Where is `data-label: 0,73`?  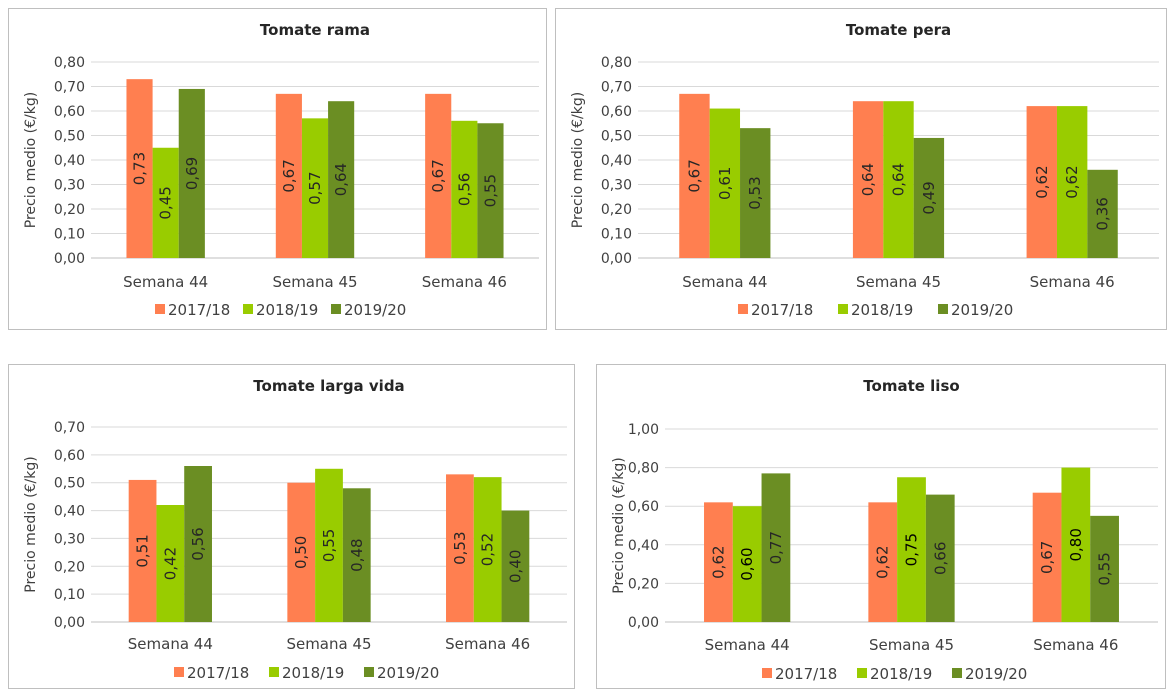 data-label: 0,73 is located at coordinates (140, 168).